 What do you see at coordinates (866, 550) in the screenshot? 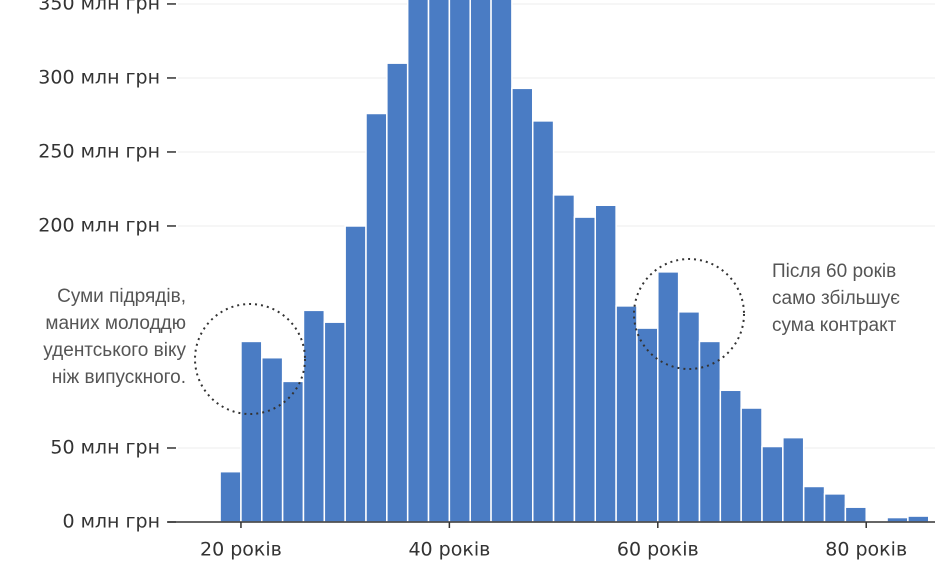
I see `x-tick-label: 80 років` at bounding box center [866, 550].